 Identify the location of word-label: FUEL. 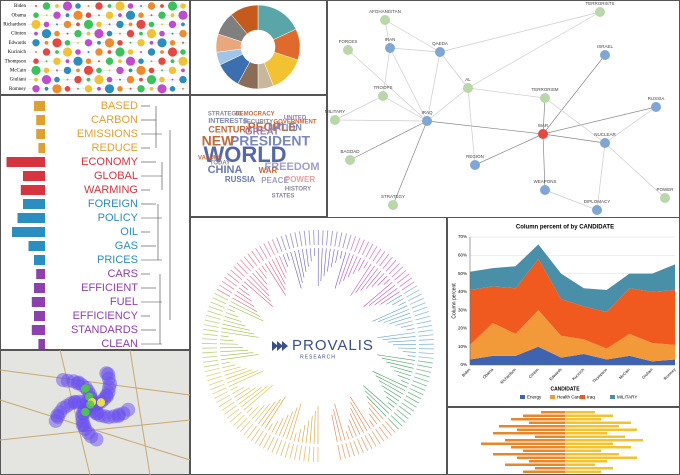
(124, 302).